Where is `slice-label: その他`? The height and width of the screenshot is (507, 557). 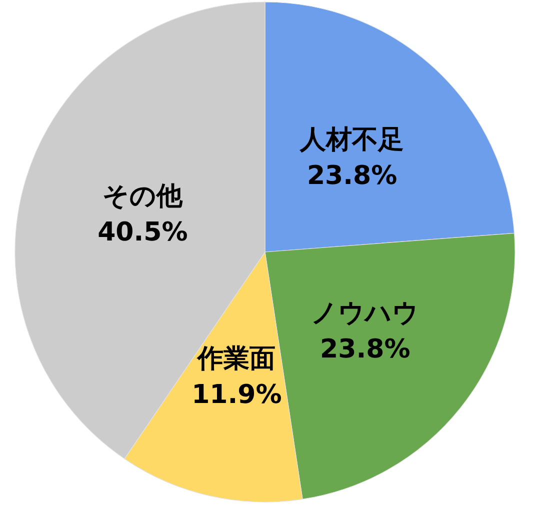 slice-label: その他 is located at coordinates (143, 196).